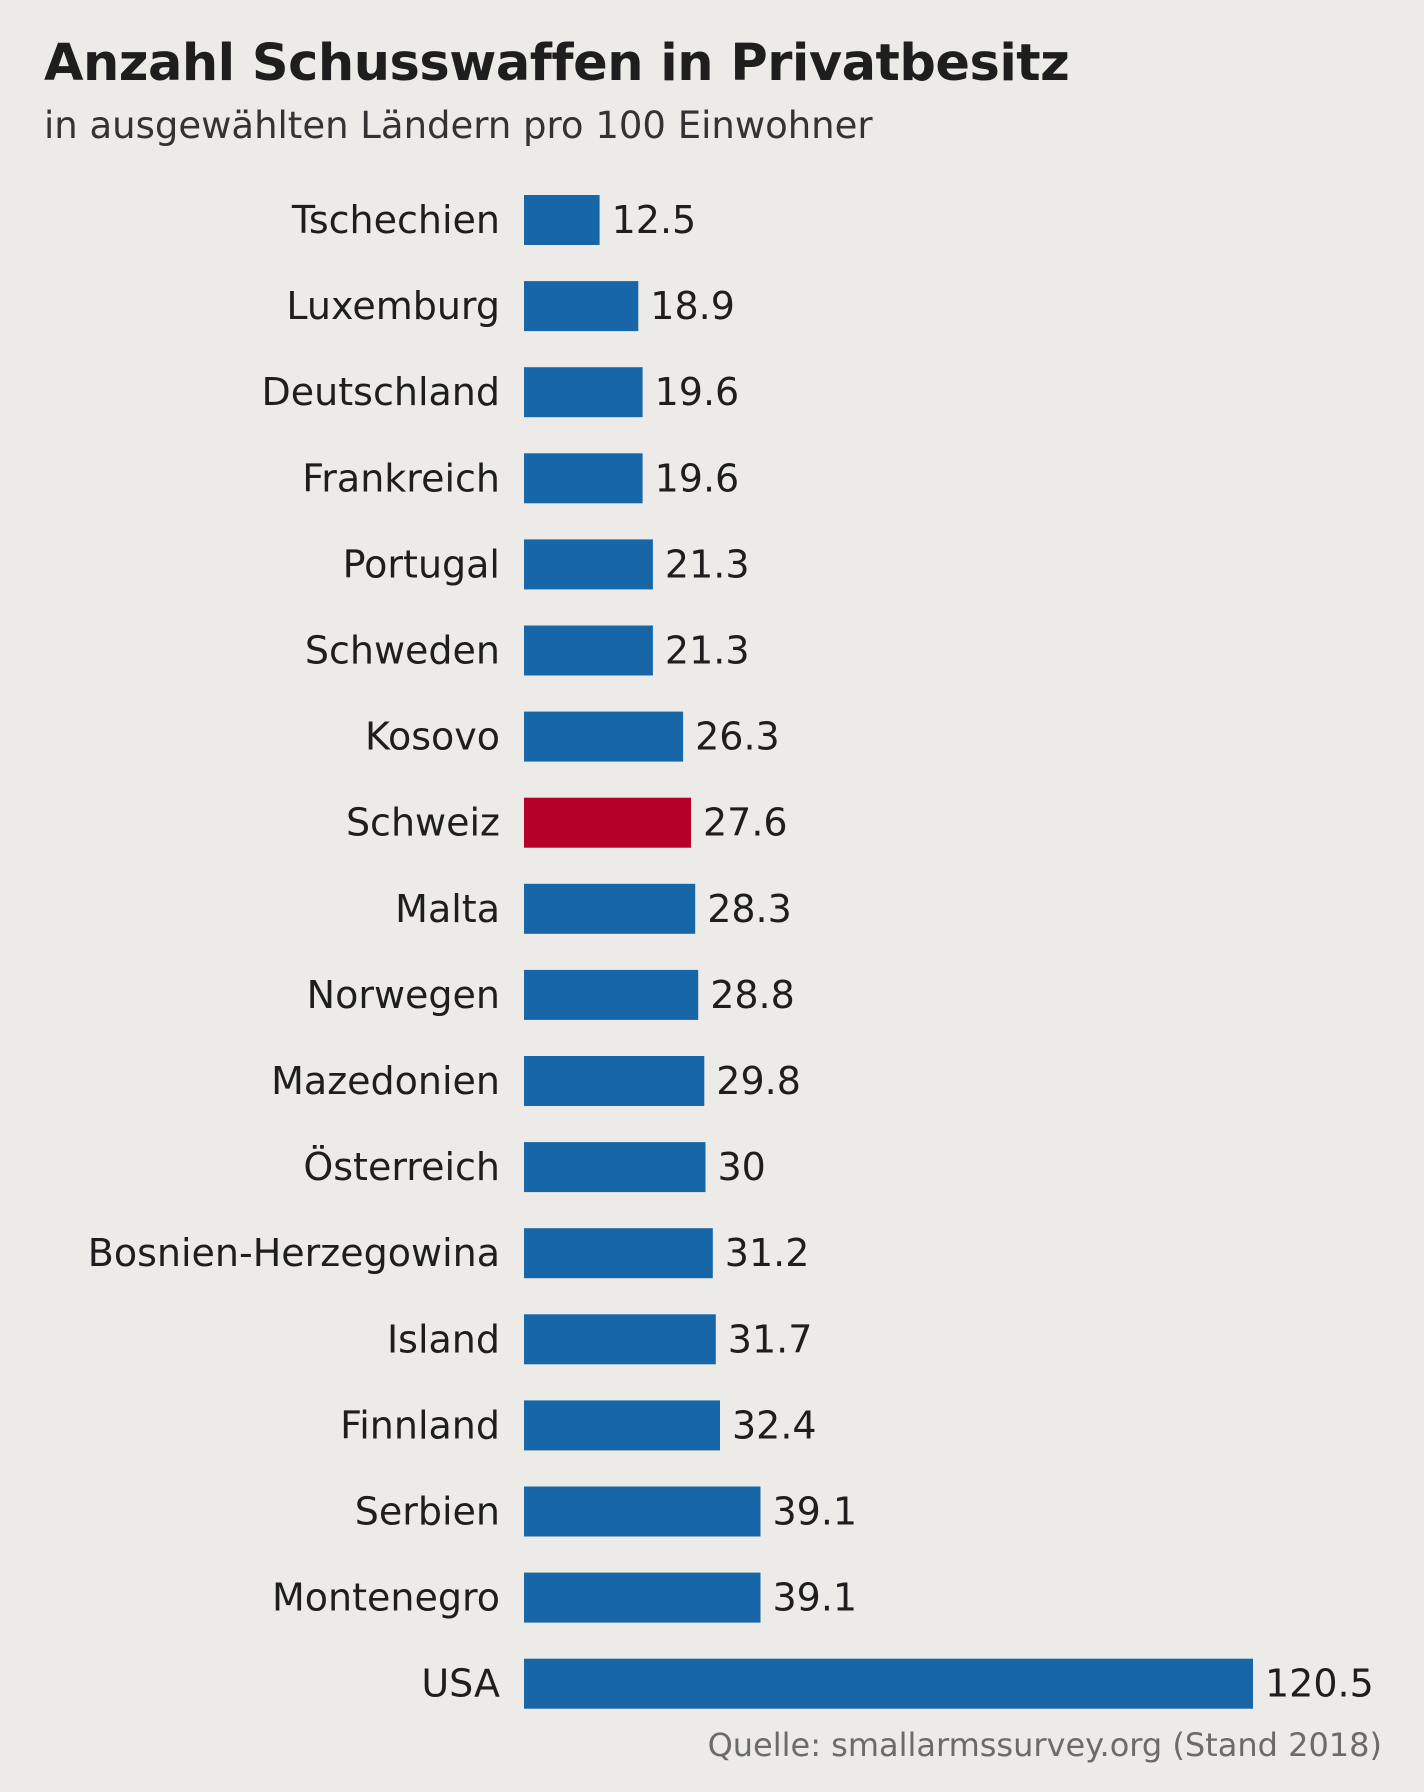 This screenshot has height=1792, width=1424. I want to click on bar-mazedonien, so click(614, 1081).